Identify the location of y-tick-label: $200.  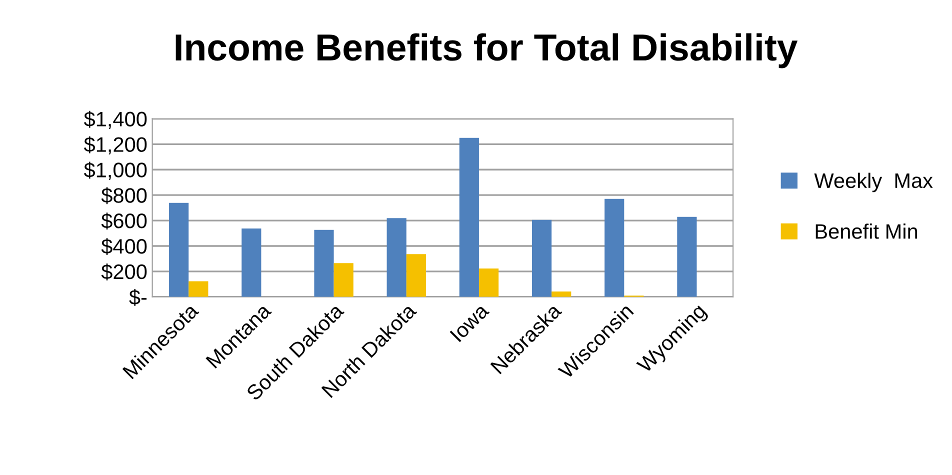
(124, 272).